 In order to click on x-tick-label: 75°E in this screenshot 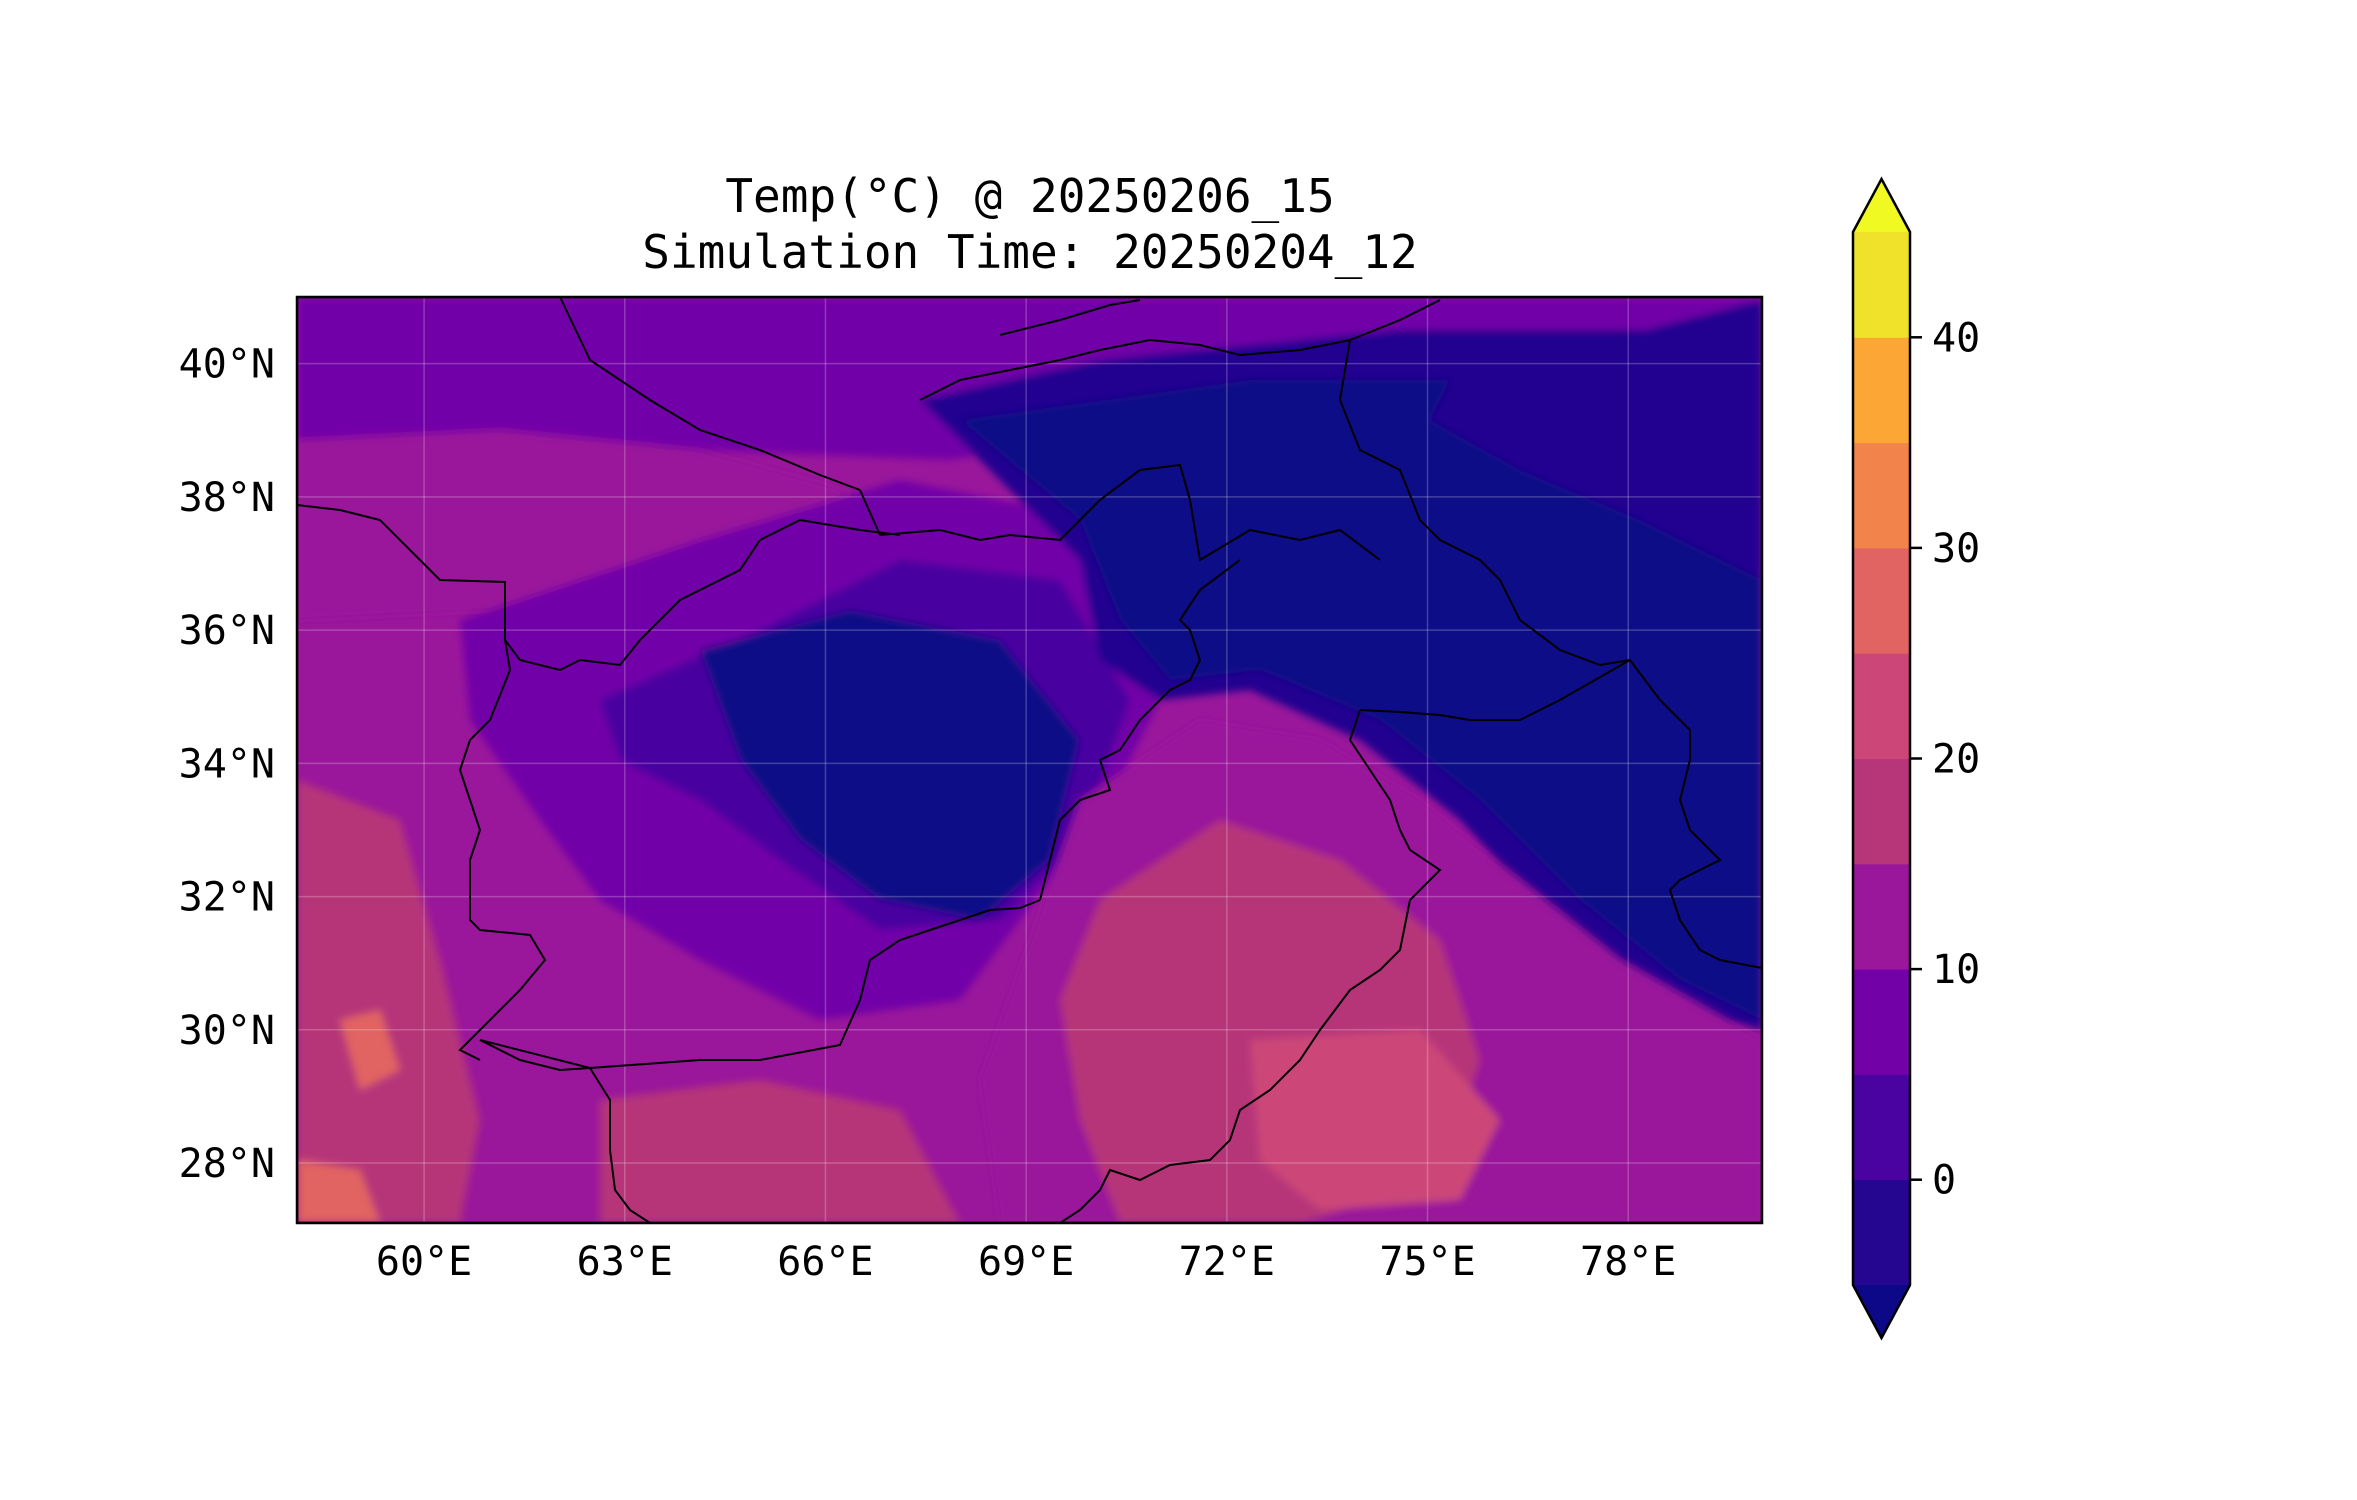, I will do `click(1427, 1262)`.